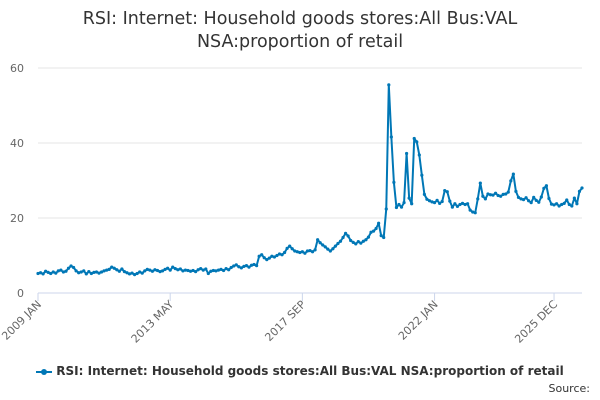 The image size is (600, 400). I want to click on x-tick-label-2: 2017 SEP, so click(285, 321).